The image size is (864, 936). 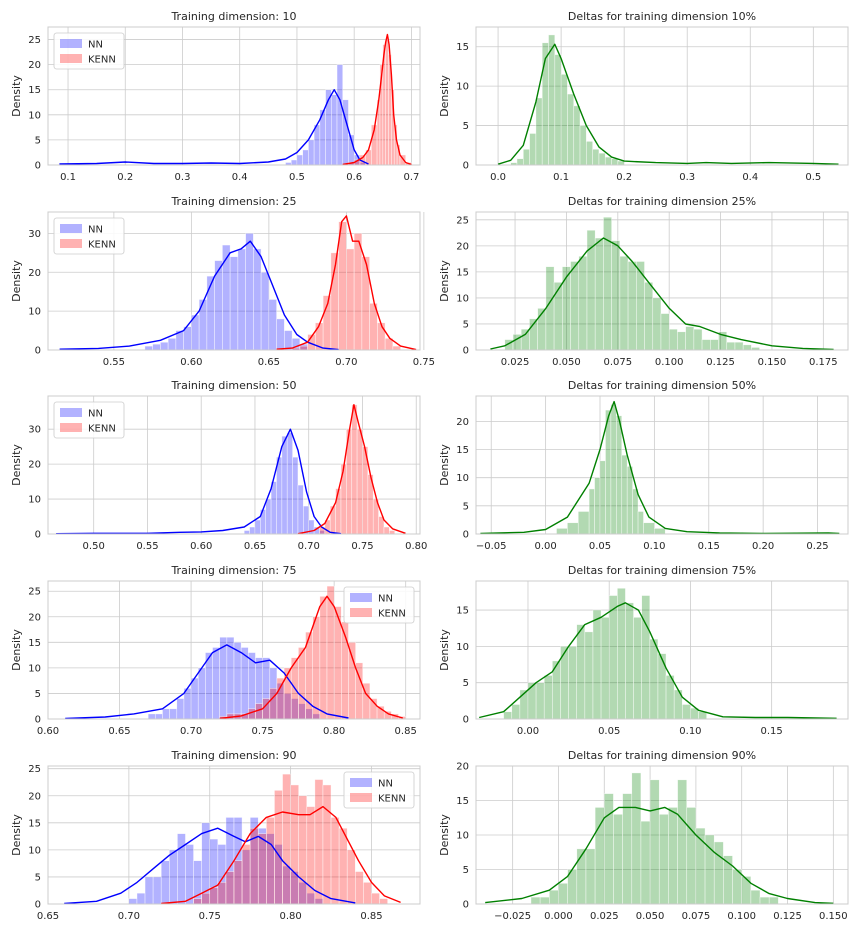 What do you see at coordinates (658, 660) in the screenshot?
I see `kde-line-delta` at bounding box center [658, 660].